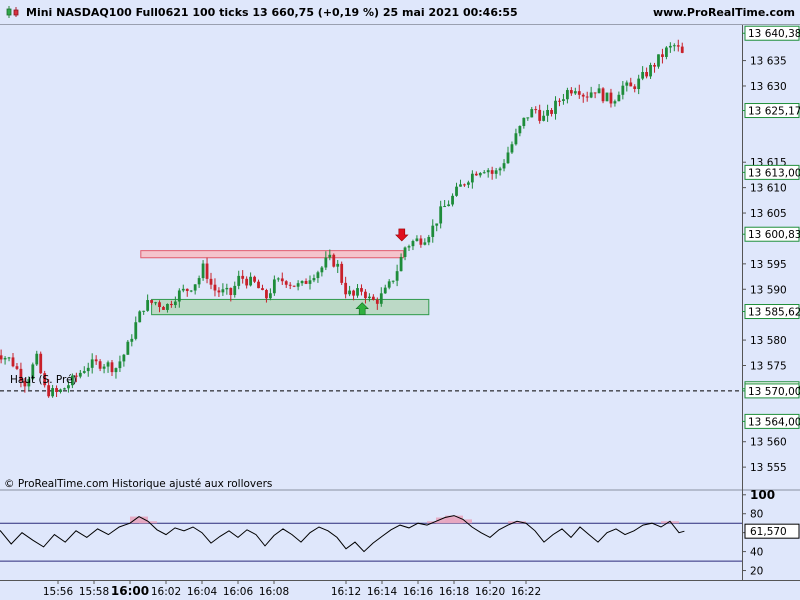 This screenshot has width=800, height=600. I want to click on price-tag: 13 625,17, so click(771, 111).